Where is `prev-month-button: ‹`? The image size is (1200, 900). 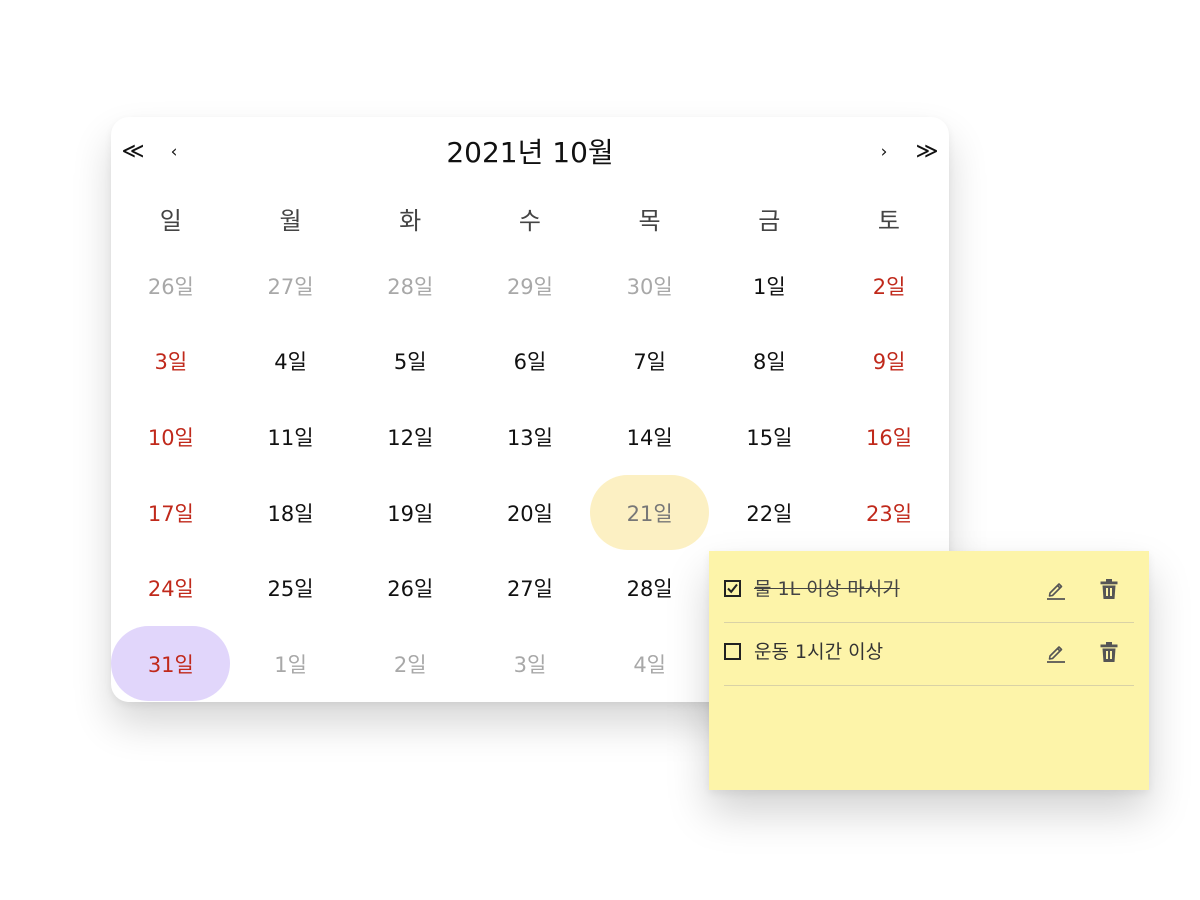
prev-month-button: ‹ is located at coordinates (174, 152).